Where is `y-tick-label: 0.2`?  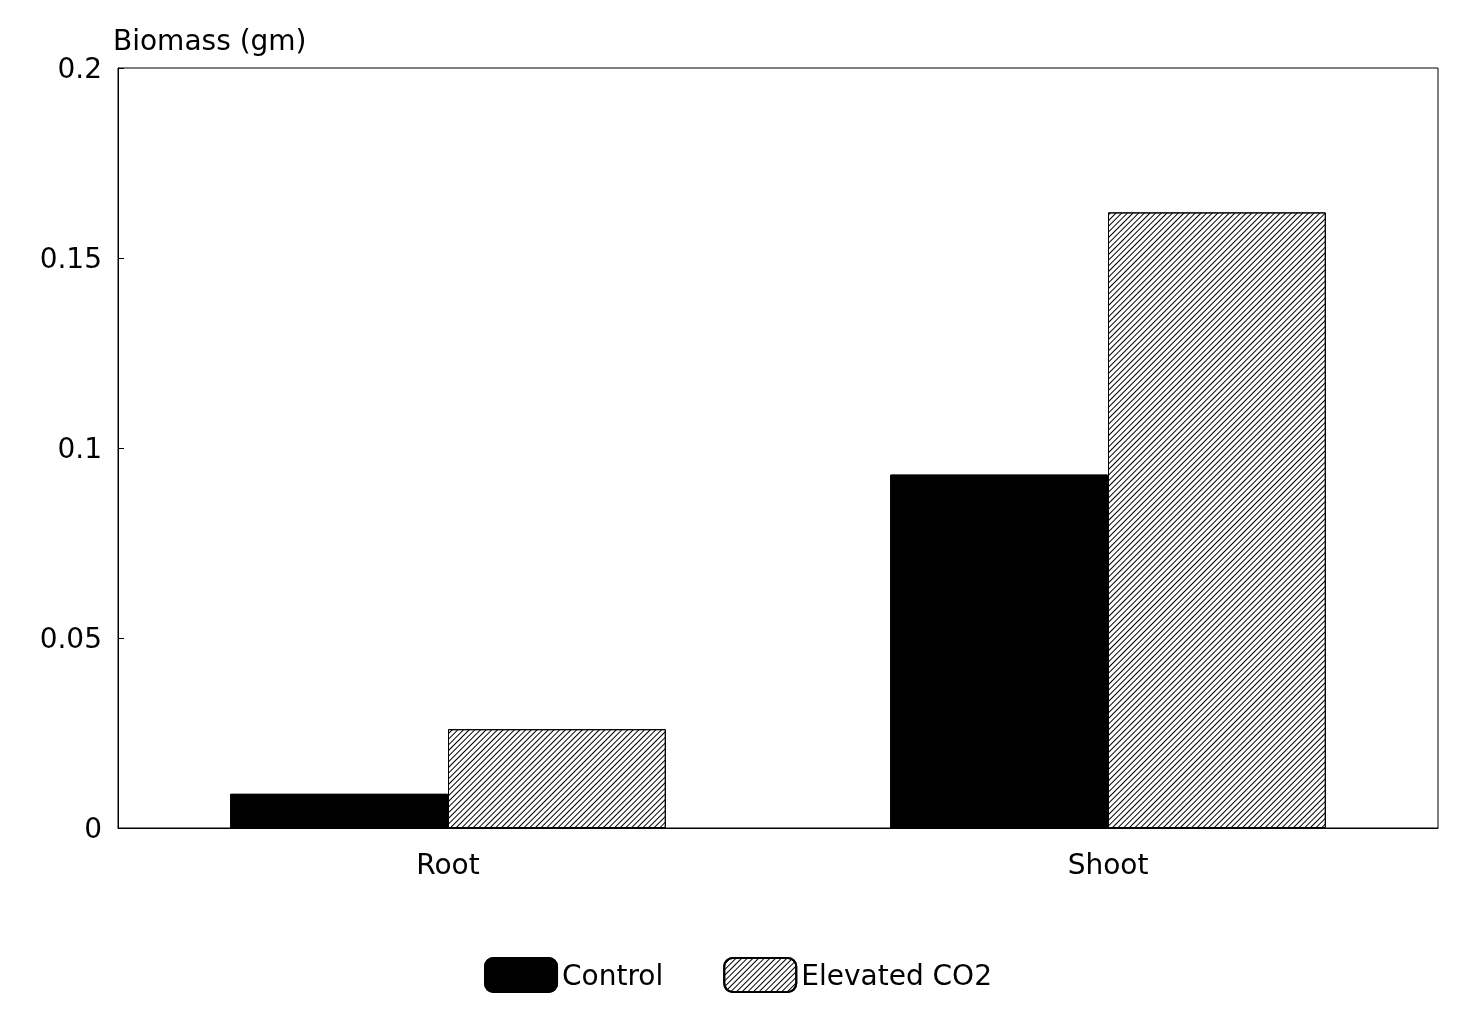
y-tick-label: 0.2 is located at coordinates (79, 68).